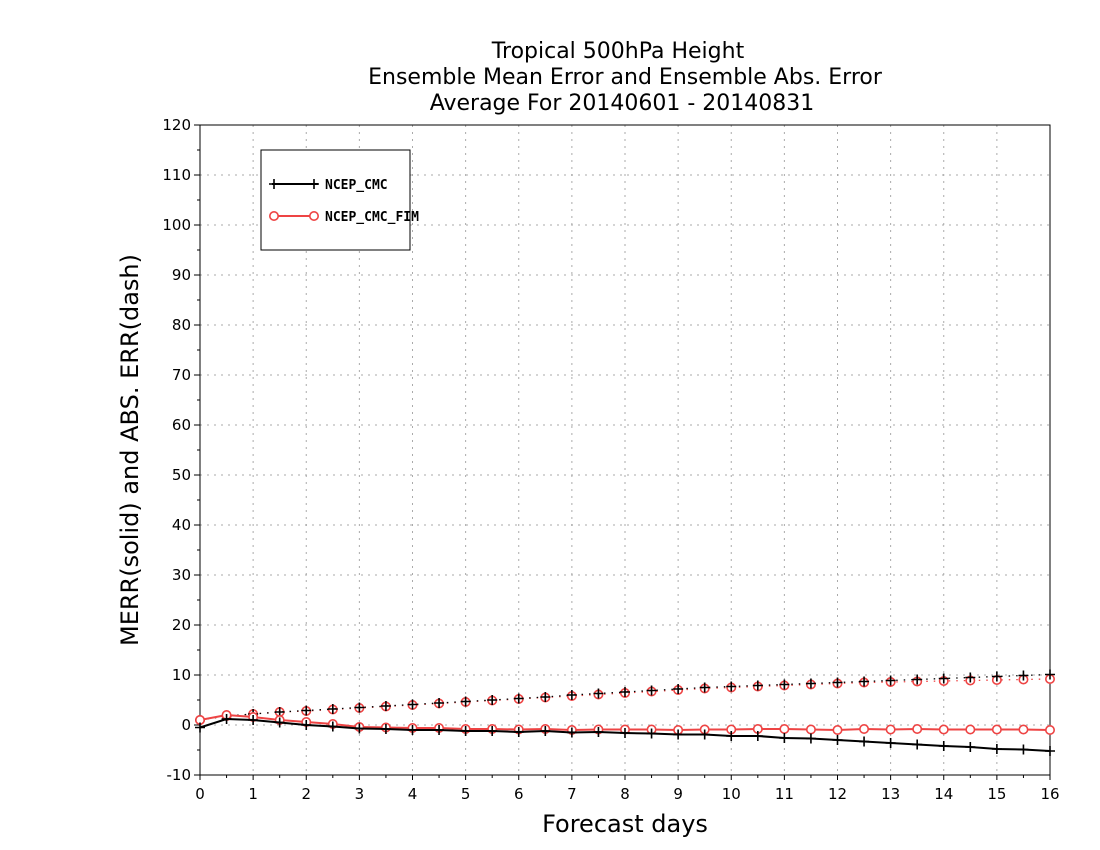 The image size is (1100, 850). I want to click on legend: NCEP_CMC NCEP_CMC_FIM, so click(339, 200).